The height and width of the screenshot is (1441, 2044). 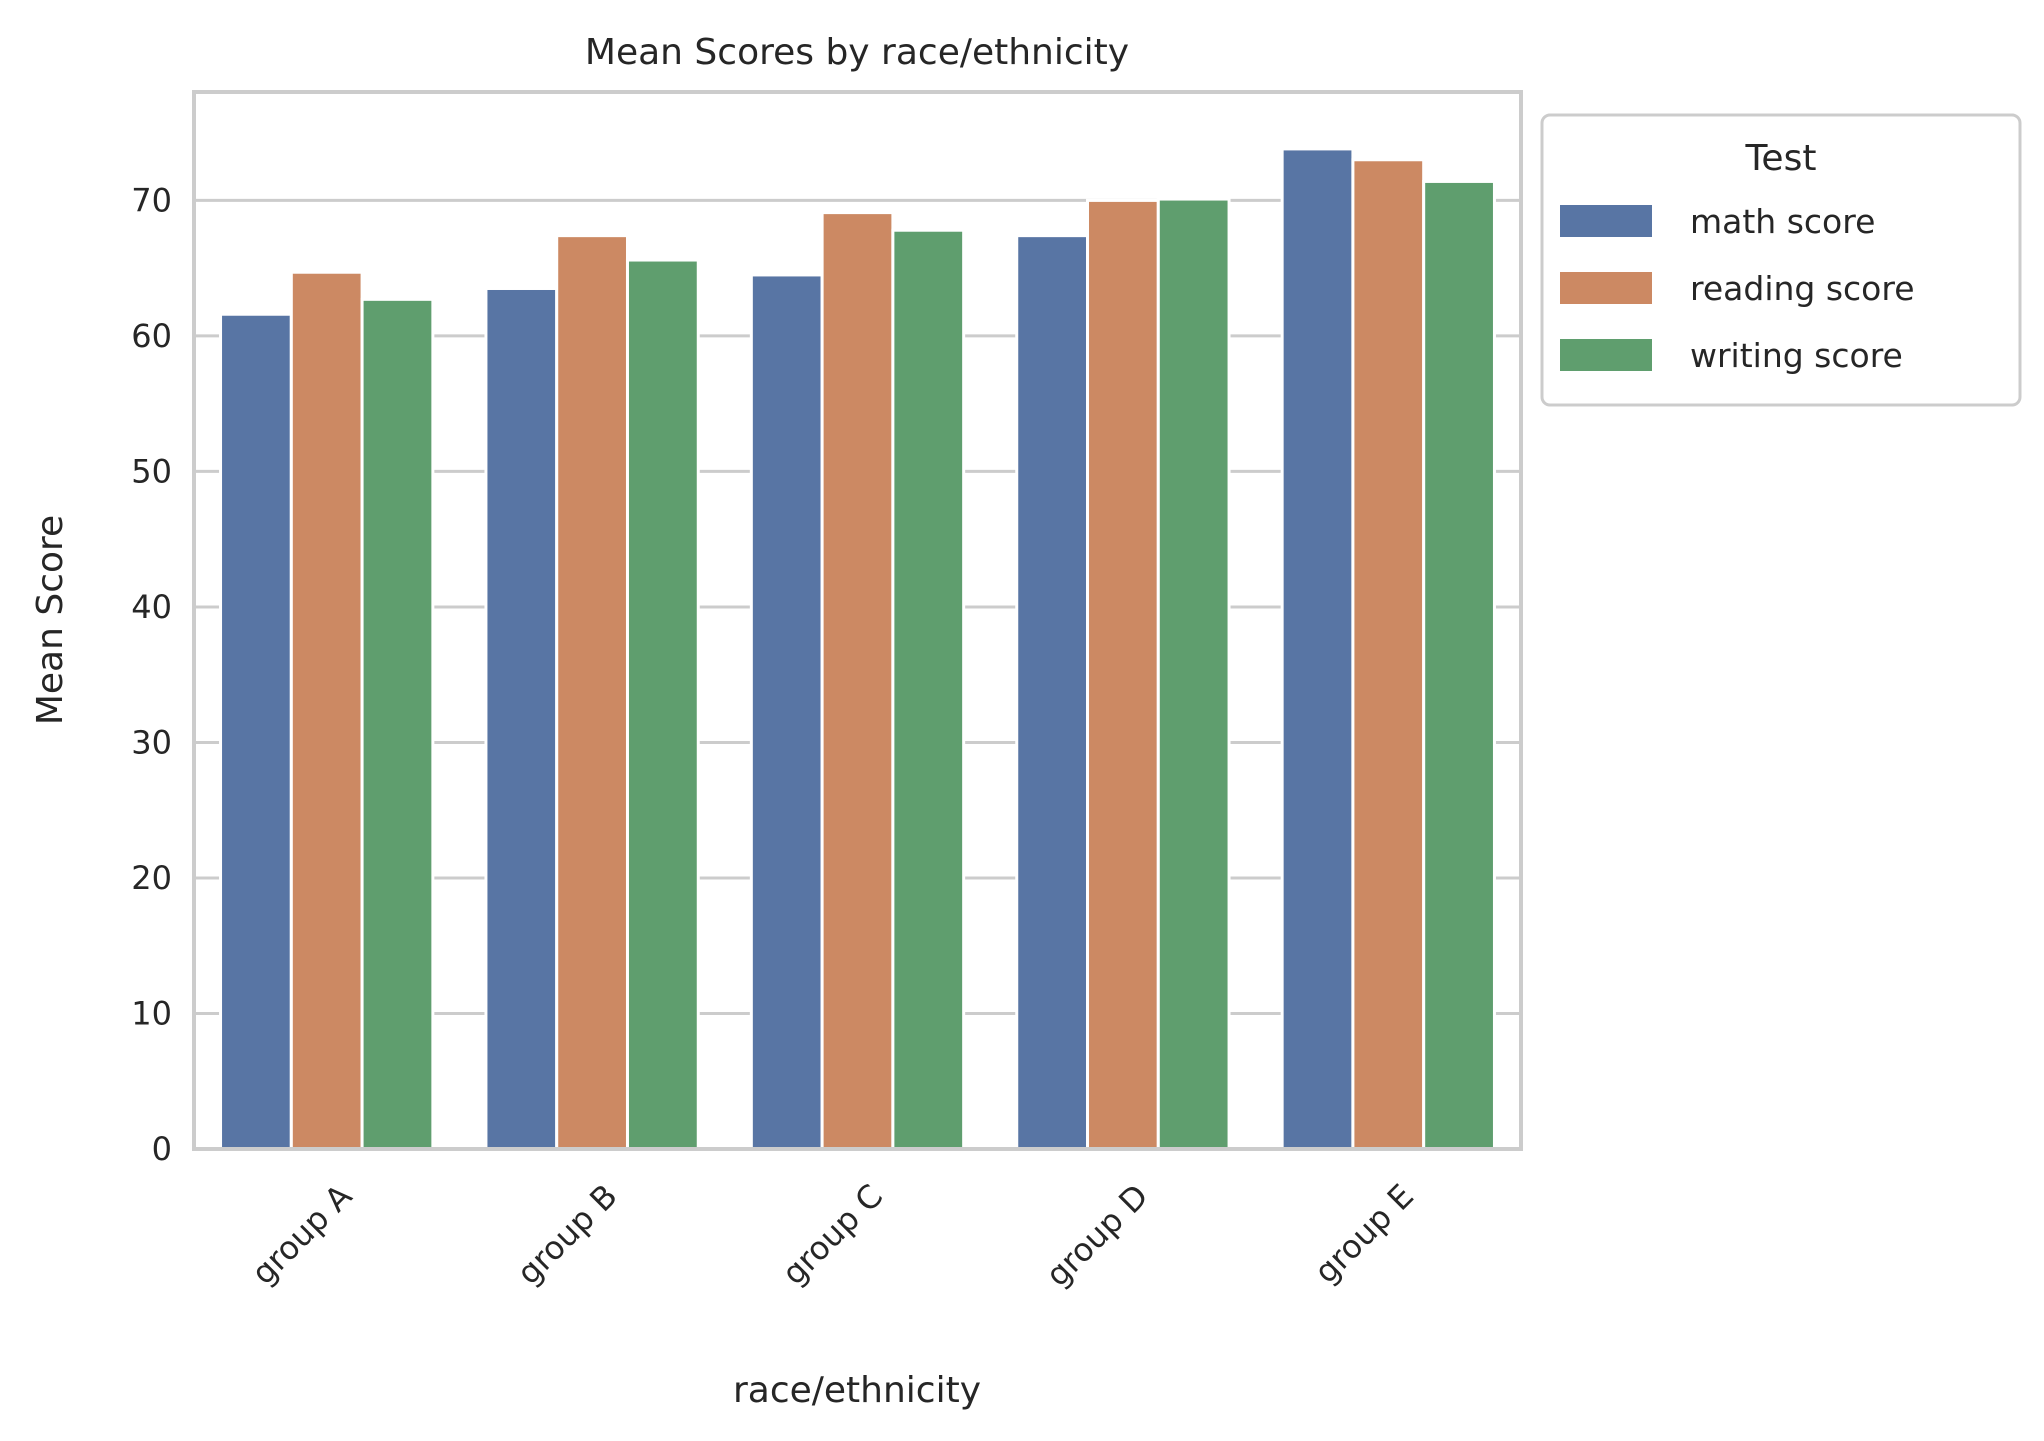 What do you see at coordinates (1123, 674) in the screenshot?
I see `bar-reading-score-group-D` at bounding box center [1123, 674].